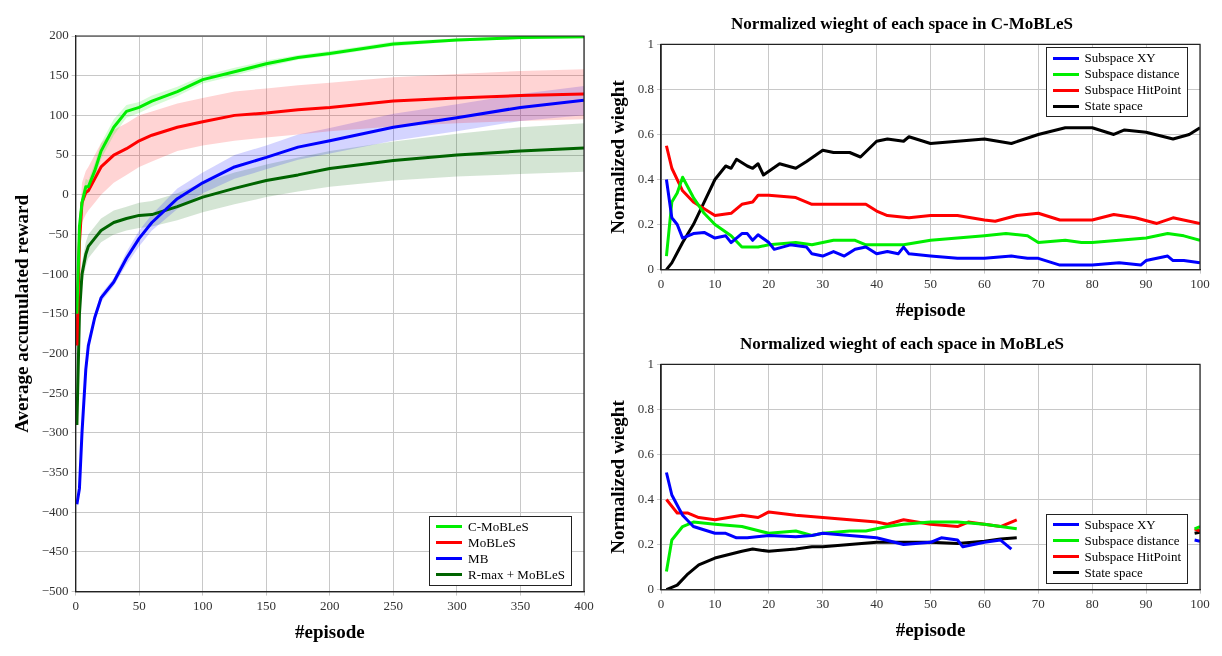  I want to click on x-tick-label: 400, so click(584, 605).